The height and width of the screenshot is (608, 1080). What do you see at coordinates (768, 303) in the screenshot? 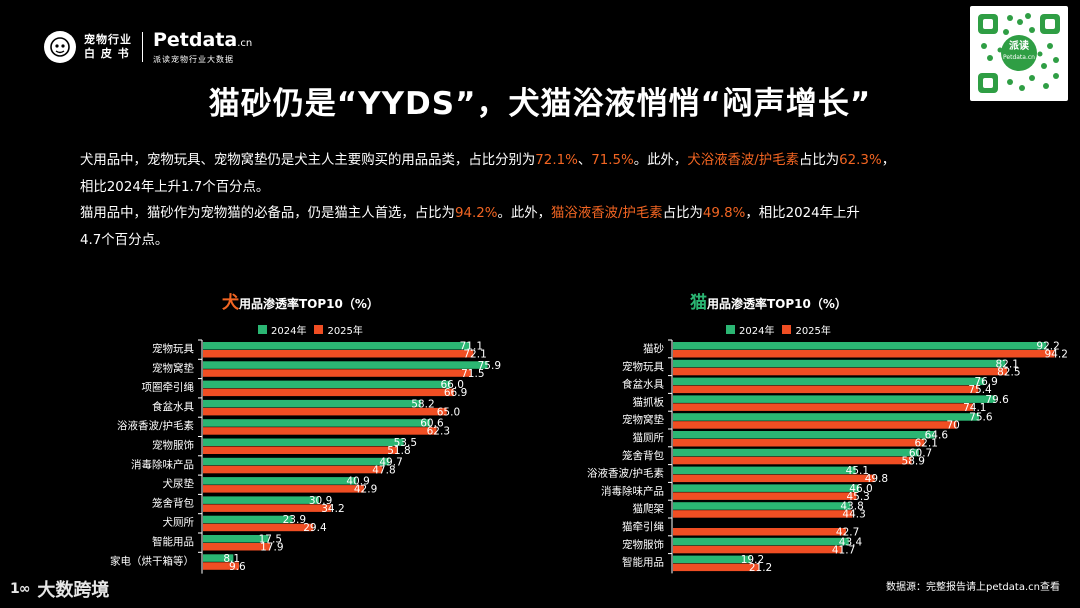
I see `cat-chart-title: 猫用品渗透率TOP10（%）` at bounding box center [768, 303].